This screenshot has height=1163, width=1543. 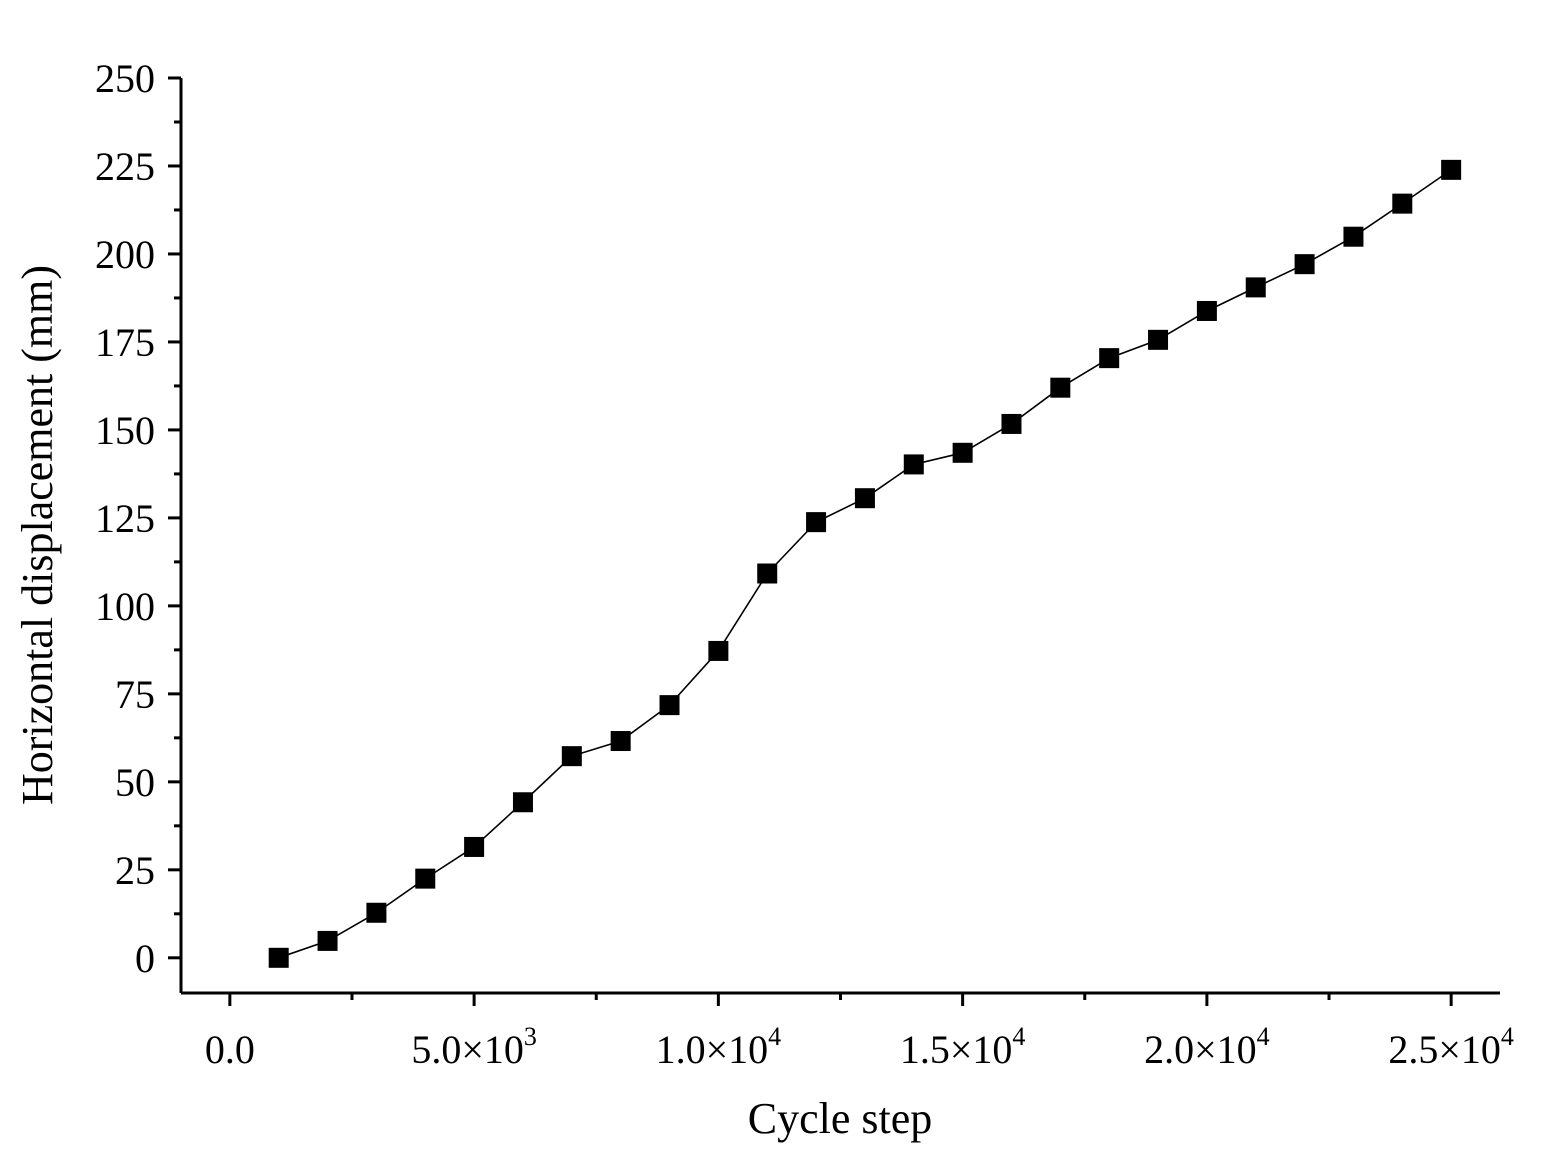 I want to click on x-tick-mantissa: 1.0×10, so click(x=712, y=1049).